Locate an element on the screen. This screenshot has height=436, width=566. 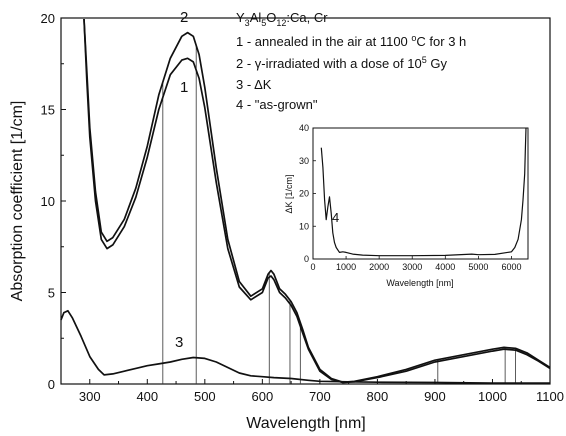
x-axis: 300 400 500 600 700 800 900 1000 1100 is located at coordinates (312, 391).